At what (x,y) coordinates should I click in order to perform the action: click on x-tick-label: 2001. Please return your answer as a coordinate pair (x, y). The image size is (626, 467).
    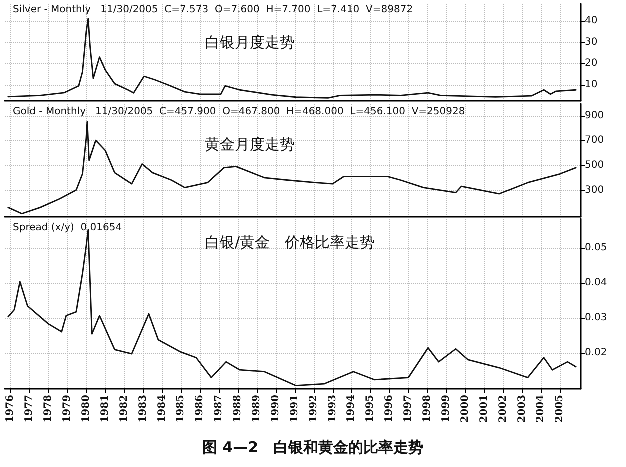
    Looking at the image, I should click on (484, 409).